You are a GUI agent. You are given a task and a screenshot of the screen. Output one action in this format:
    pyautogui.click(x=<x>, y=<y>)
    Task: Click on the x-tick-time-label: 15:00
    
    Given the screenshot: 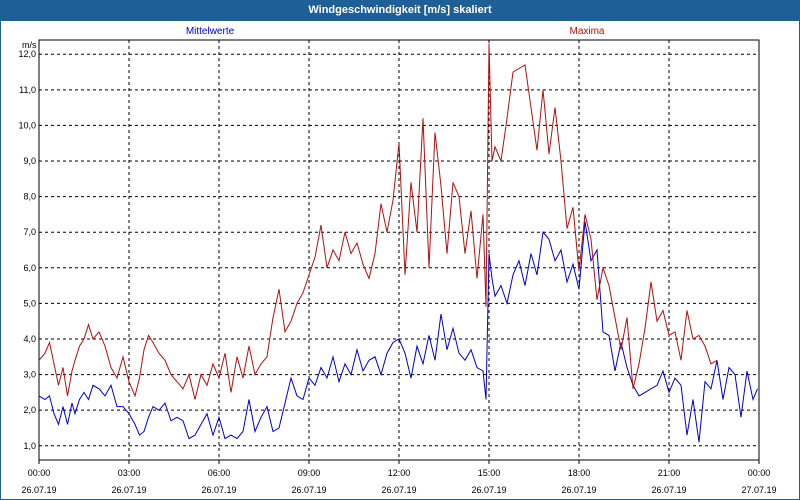 What is the action you would take?
    pyautogui.click(x=489, y=473)
    